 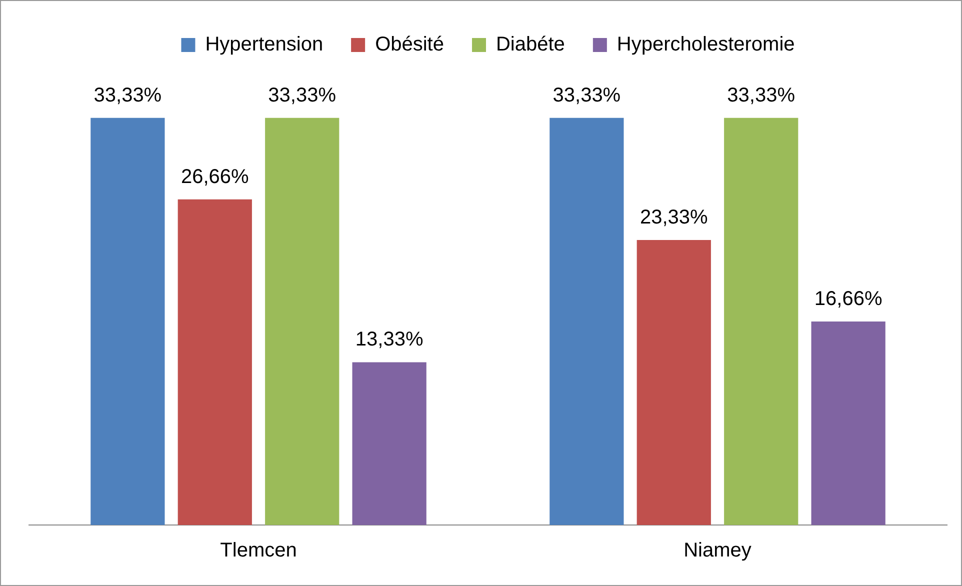 What do you see at coordinates (409, 45) in the screenshot?
I see `legend-label: Obésité` at bounding box center [409, 45].